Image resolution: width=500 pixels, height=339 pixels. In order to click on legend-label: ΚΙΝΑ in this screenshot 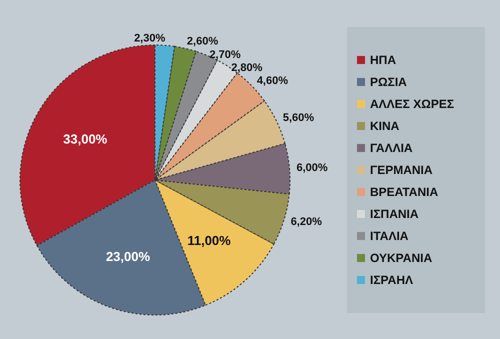, I will do `click(385, 125)`.